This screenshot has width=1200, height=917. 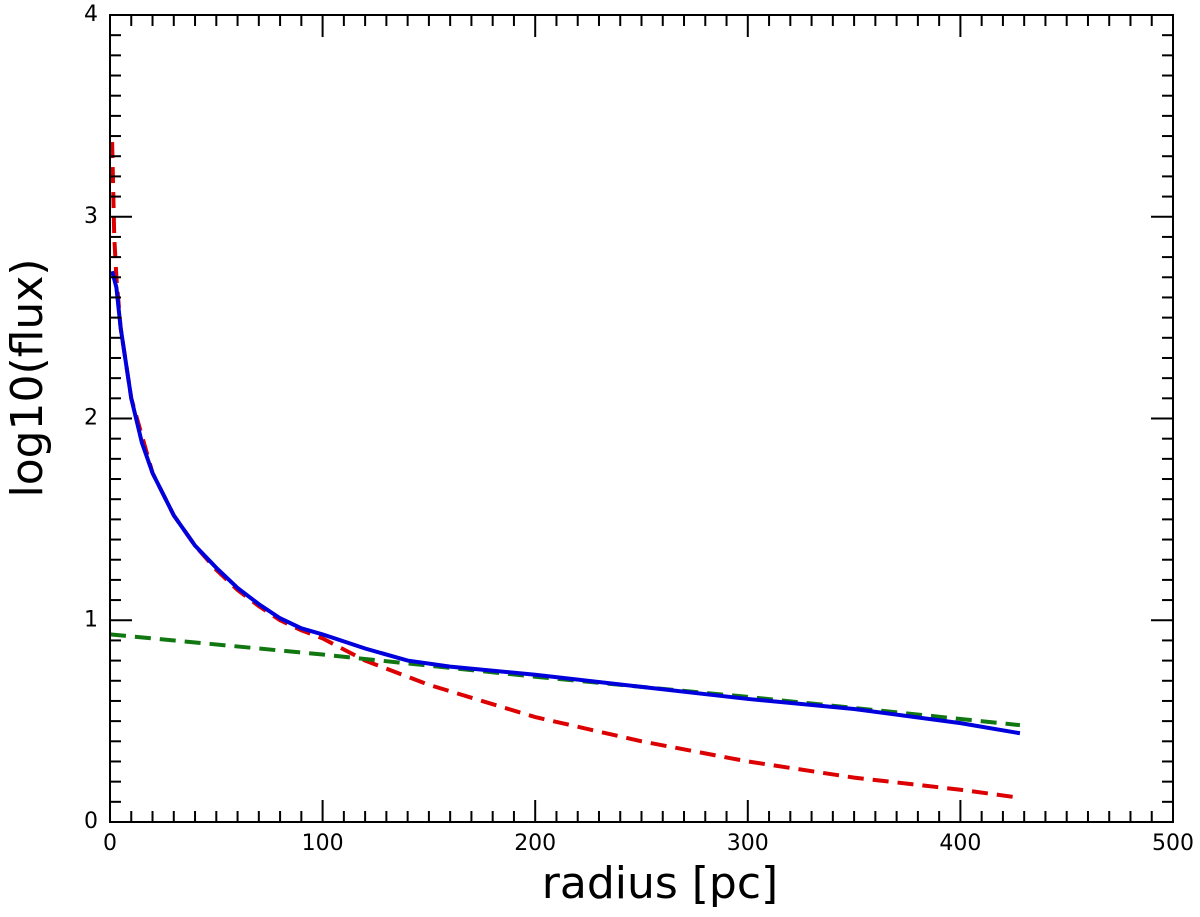 I want to click on x-tick-label: 200, so click(x=535, y=843).